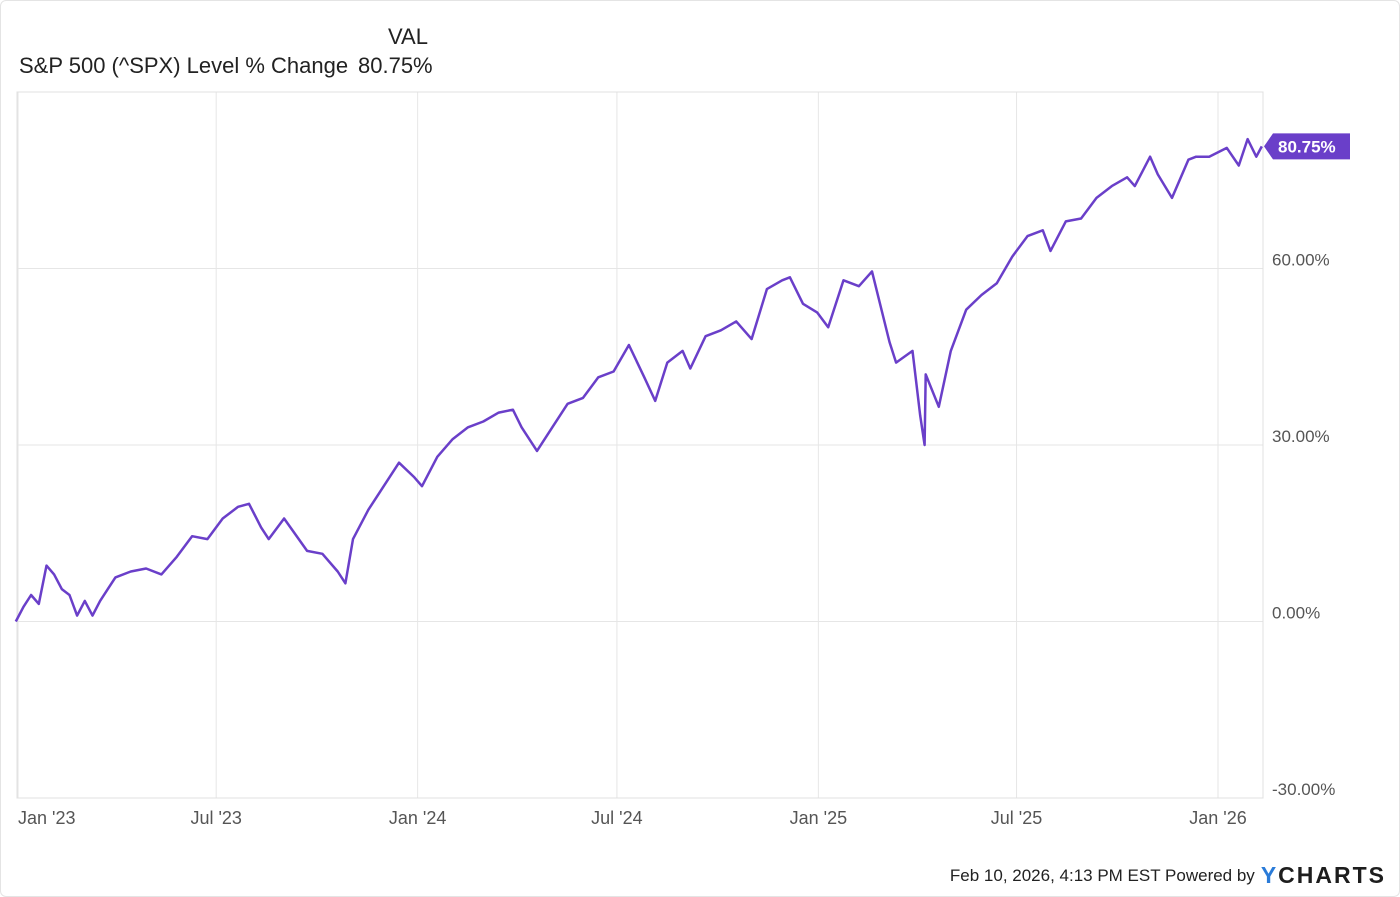  I want to click on end-value-label: 80.75%, so click(1307, 146).